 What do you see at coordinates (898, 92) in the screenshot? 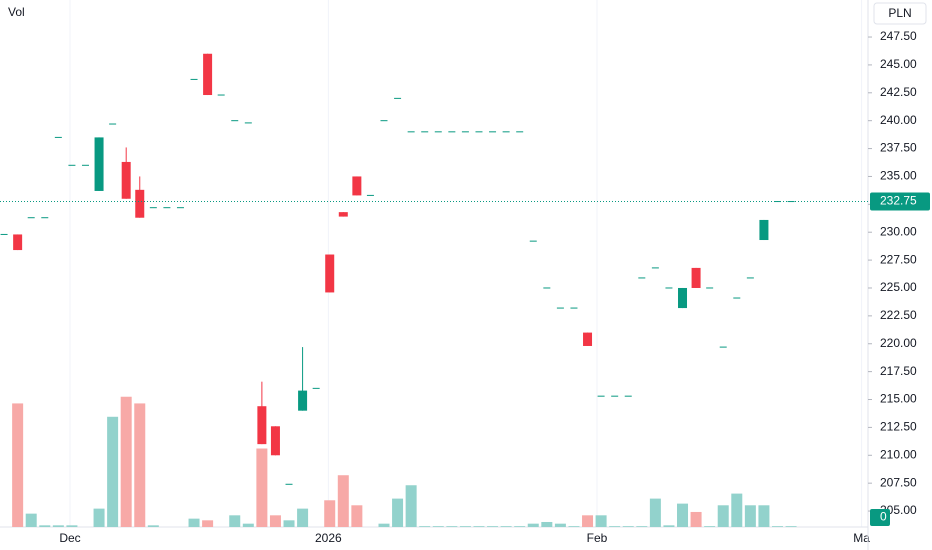
I see `y-tick-label: 242.50` at bounding box center [898, 92].